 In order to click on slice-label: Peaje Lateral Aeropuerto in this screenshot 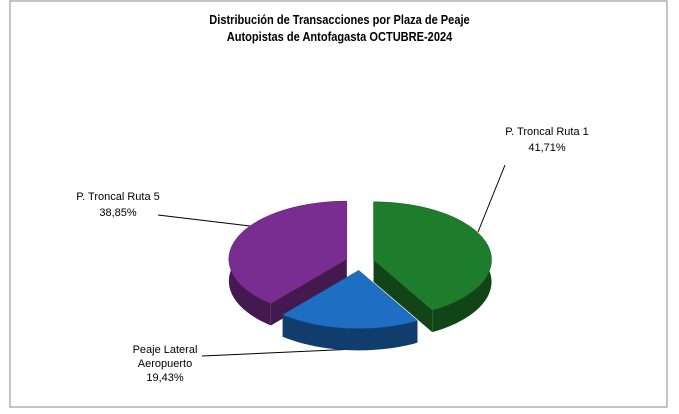, I will do `click(165, 357)`.